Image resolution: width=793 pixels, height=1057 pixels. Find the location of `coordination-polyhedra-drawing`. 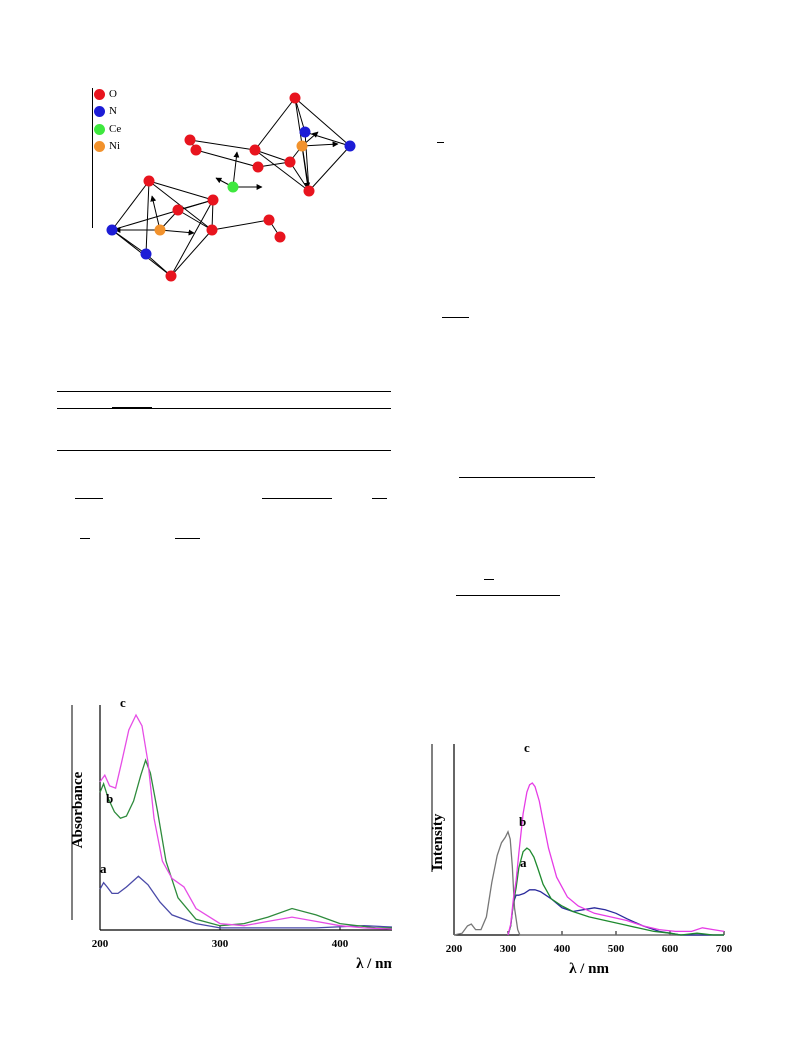

coordination-polyhedra-drawing is located at coordinates (231, 187).